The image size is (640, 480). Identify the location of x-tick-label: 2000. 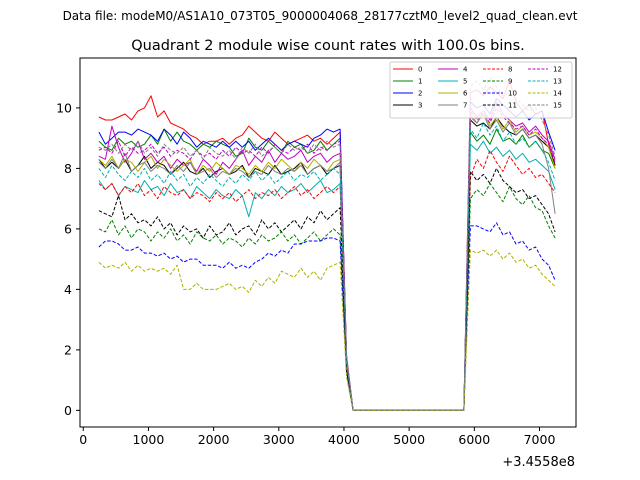
(214, 439).